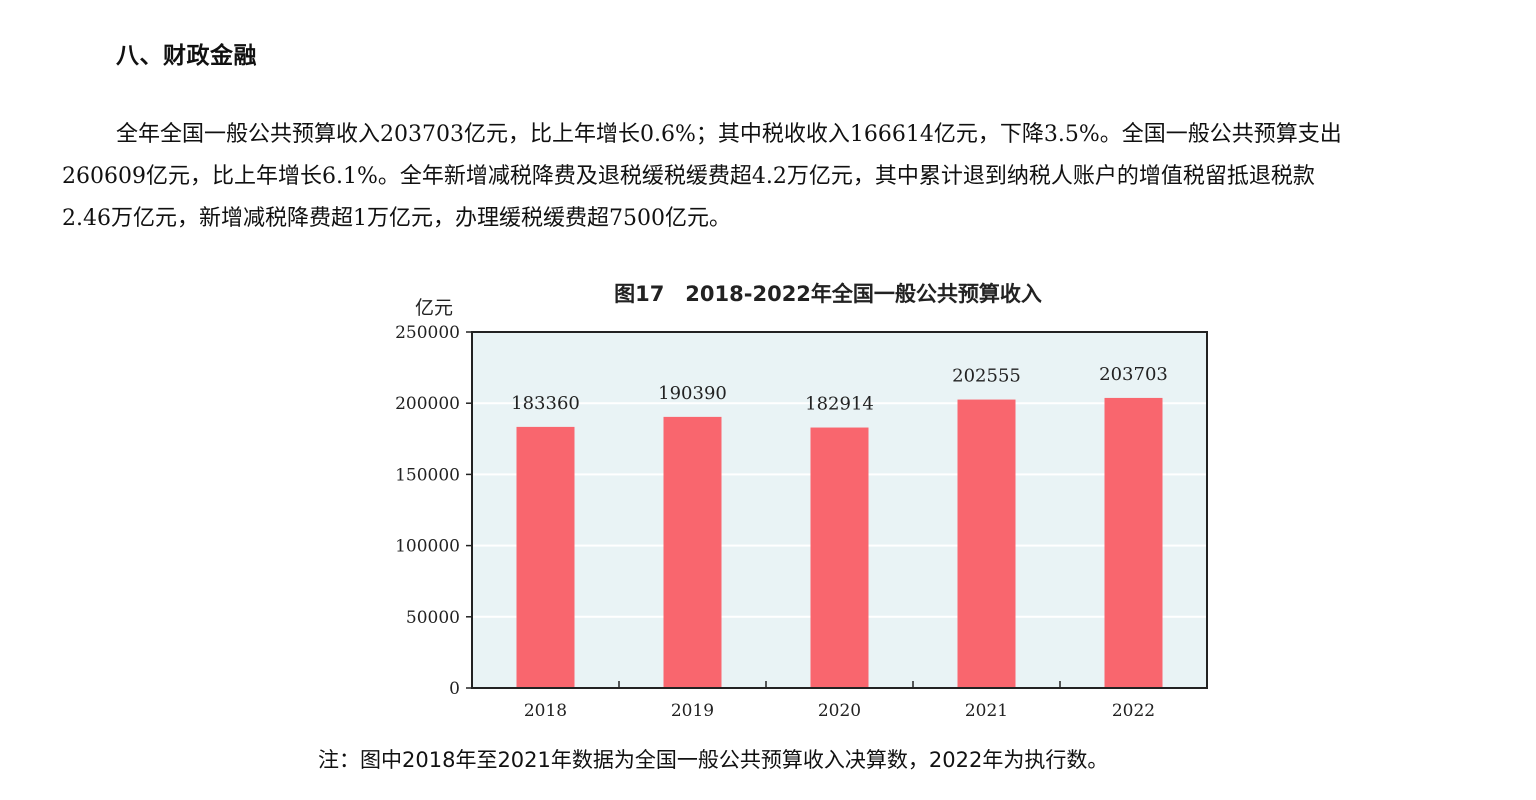 This screenshot has width=1536, height=800. Describe the element at coordinates (427, 475) in the screenshot. I see `y-tick-label: 150000` at that location.